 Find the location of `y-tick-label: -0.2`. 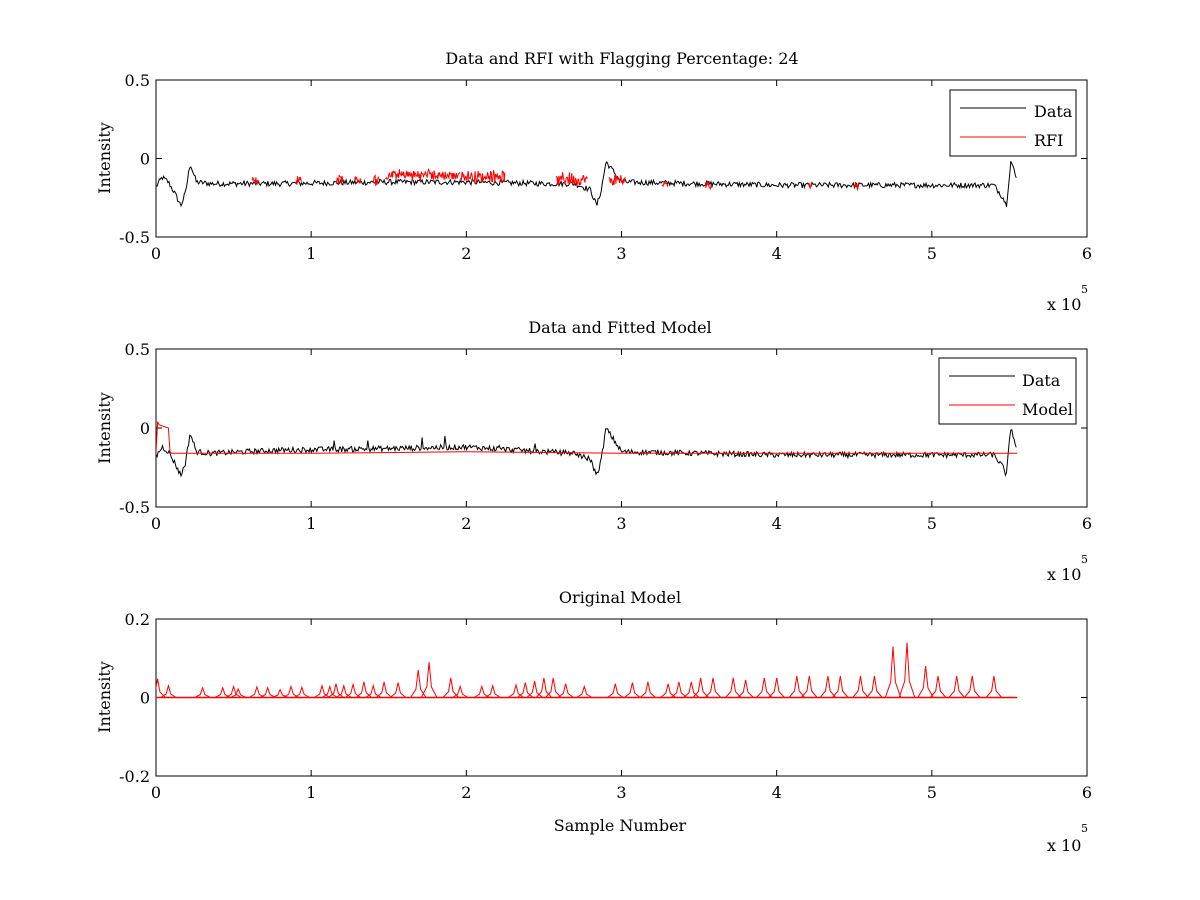

y-tick-label: -0.2 is located at coordinates (134, 776).